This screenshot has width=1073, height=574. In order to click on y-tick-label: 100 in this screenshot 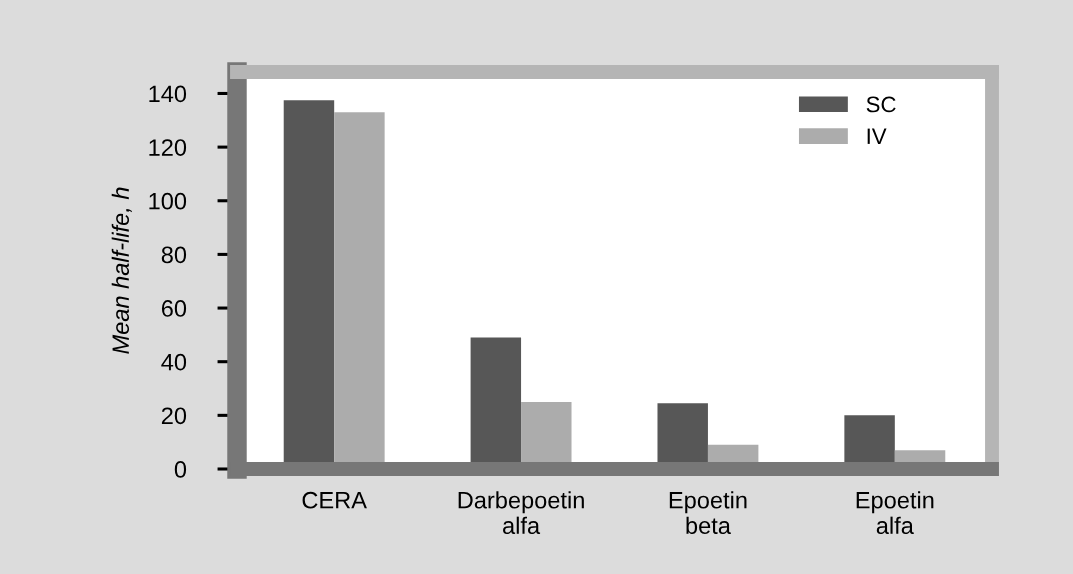, I will do `click(168, 201)`.